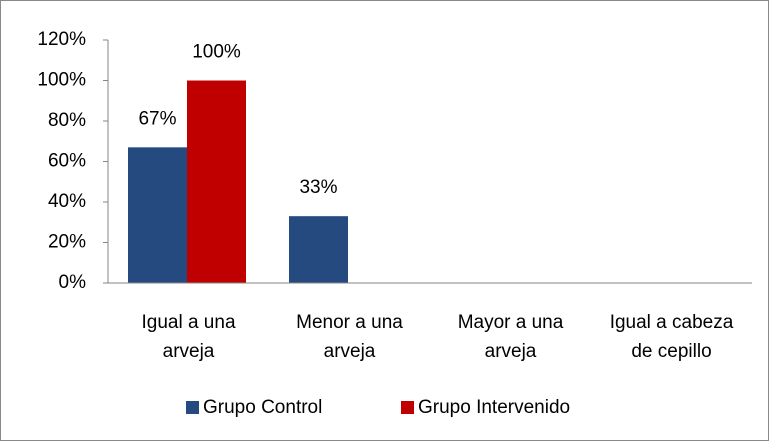 This screenshot has width=770, height=442. What do you see at coordinates (61, 80) in the screenshot?
I see `y-tick-label: 100%` at bounding box center [61, 80].